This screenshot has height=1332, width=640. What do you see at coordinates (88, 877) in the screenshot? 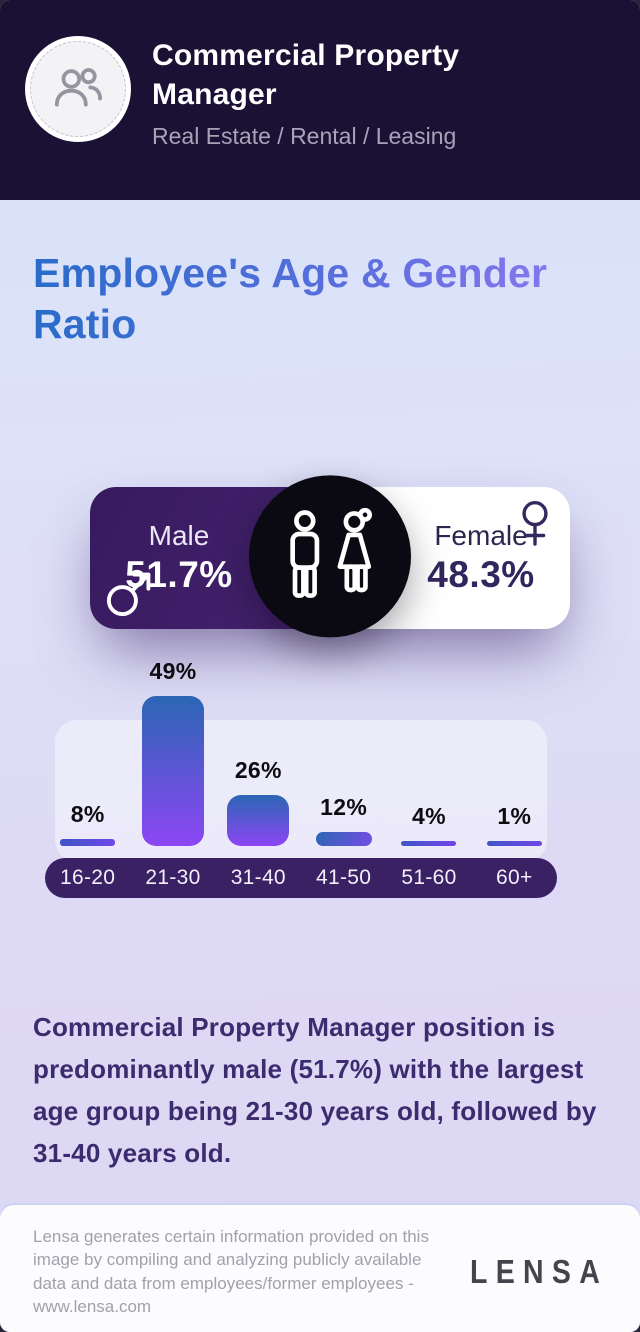
I see `age-group-label: 16-20` at bounding box center [88, 877].